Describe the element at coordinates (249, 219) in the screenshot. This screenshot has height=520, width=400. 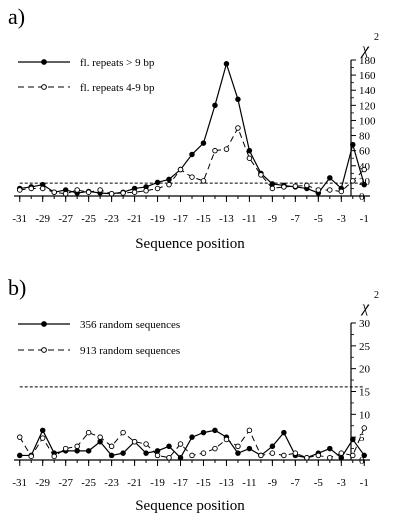
I see `panel-a-x-tick-label: -11` at that location.